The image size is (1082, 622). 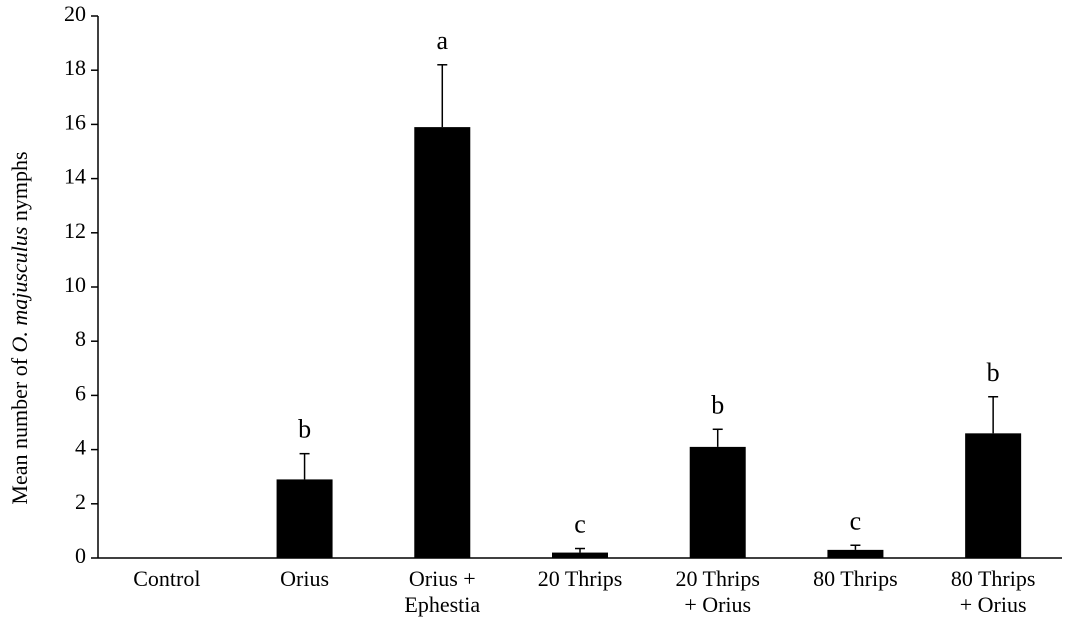 What do you see at coordinates (443, 40) in the screenshot?
I see `significance-label: a` at bounding box center [443, 40].